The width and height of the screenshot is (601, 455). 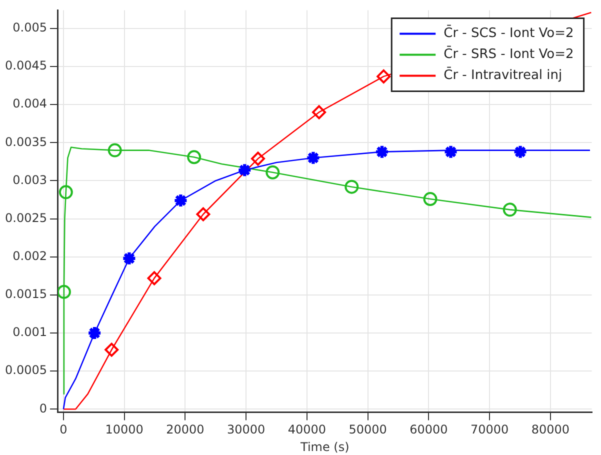 I want to click on y-tick-label: 0.001, so click(x=29, y=332).